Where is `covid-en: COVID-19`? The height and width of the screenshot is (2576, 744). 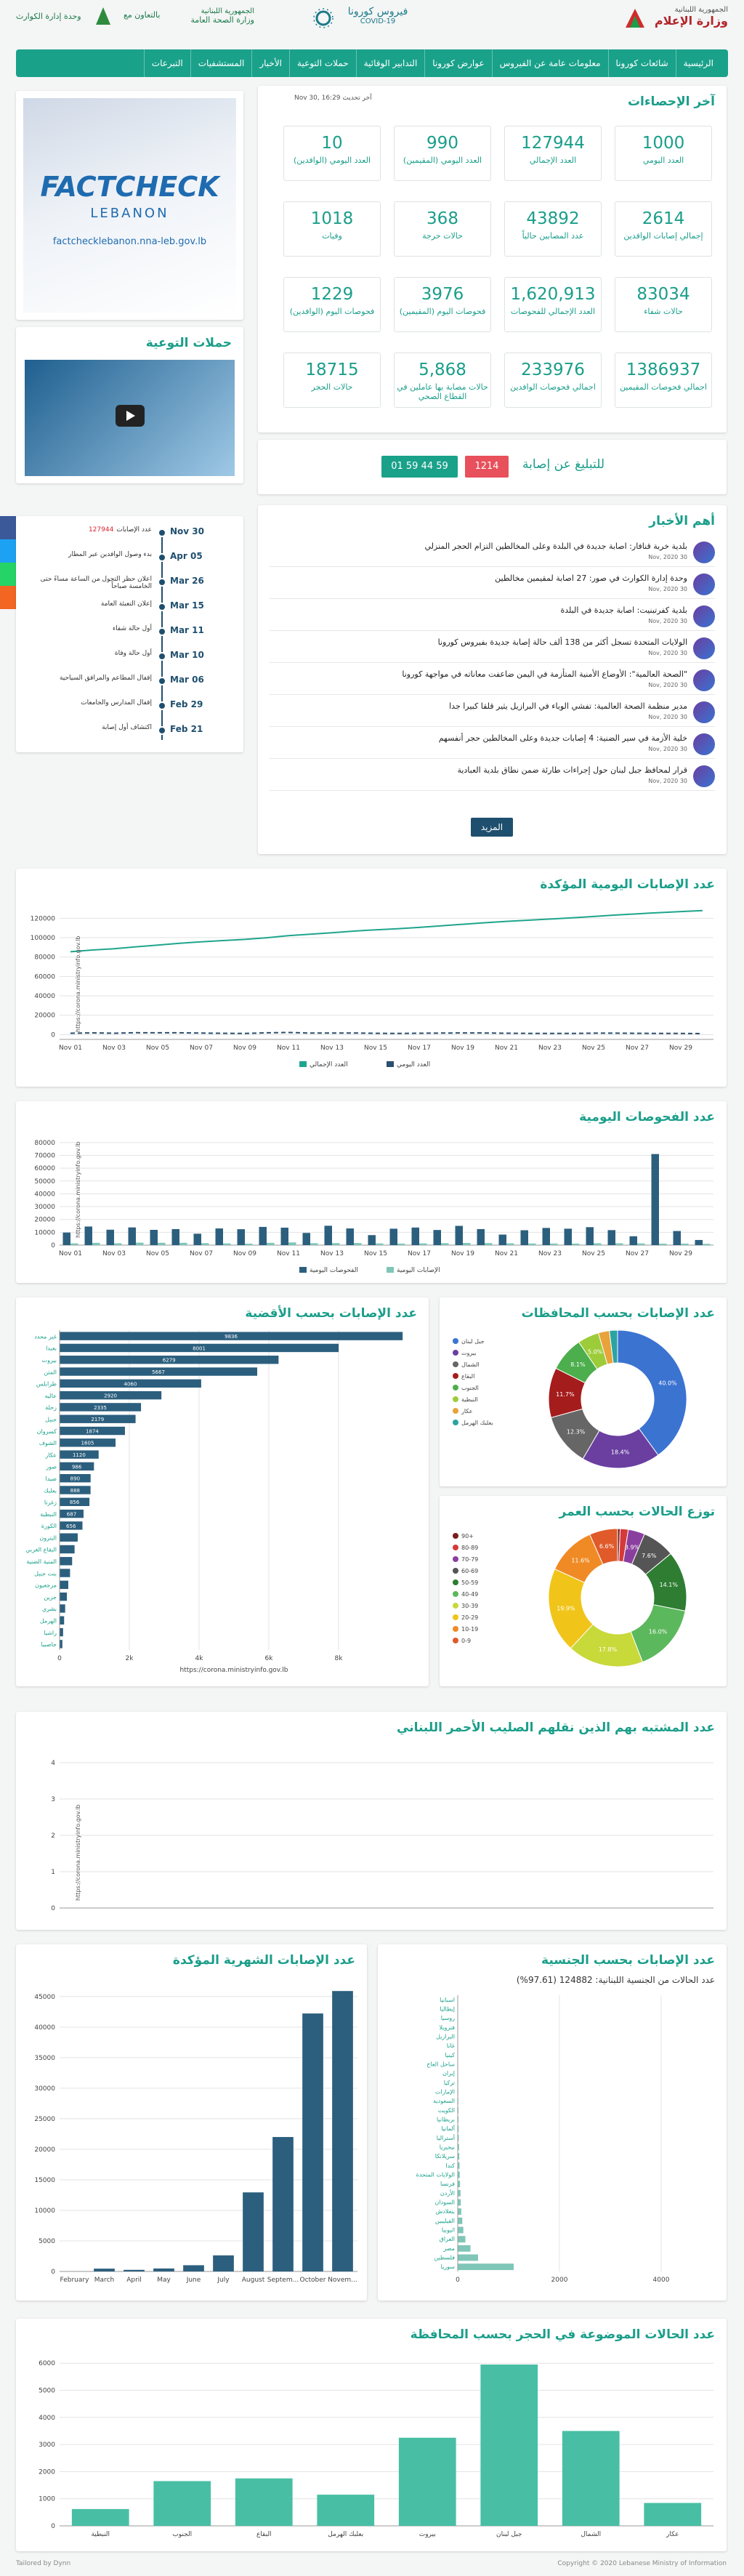 covid-en: COVID-19 is located at coordinates (378, 21).